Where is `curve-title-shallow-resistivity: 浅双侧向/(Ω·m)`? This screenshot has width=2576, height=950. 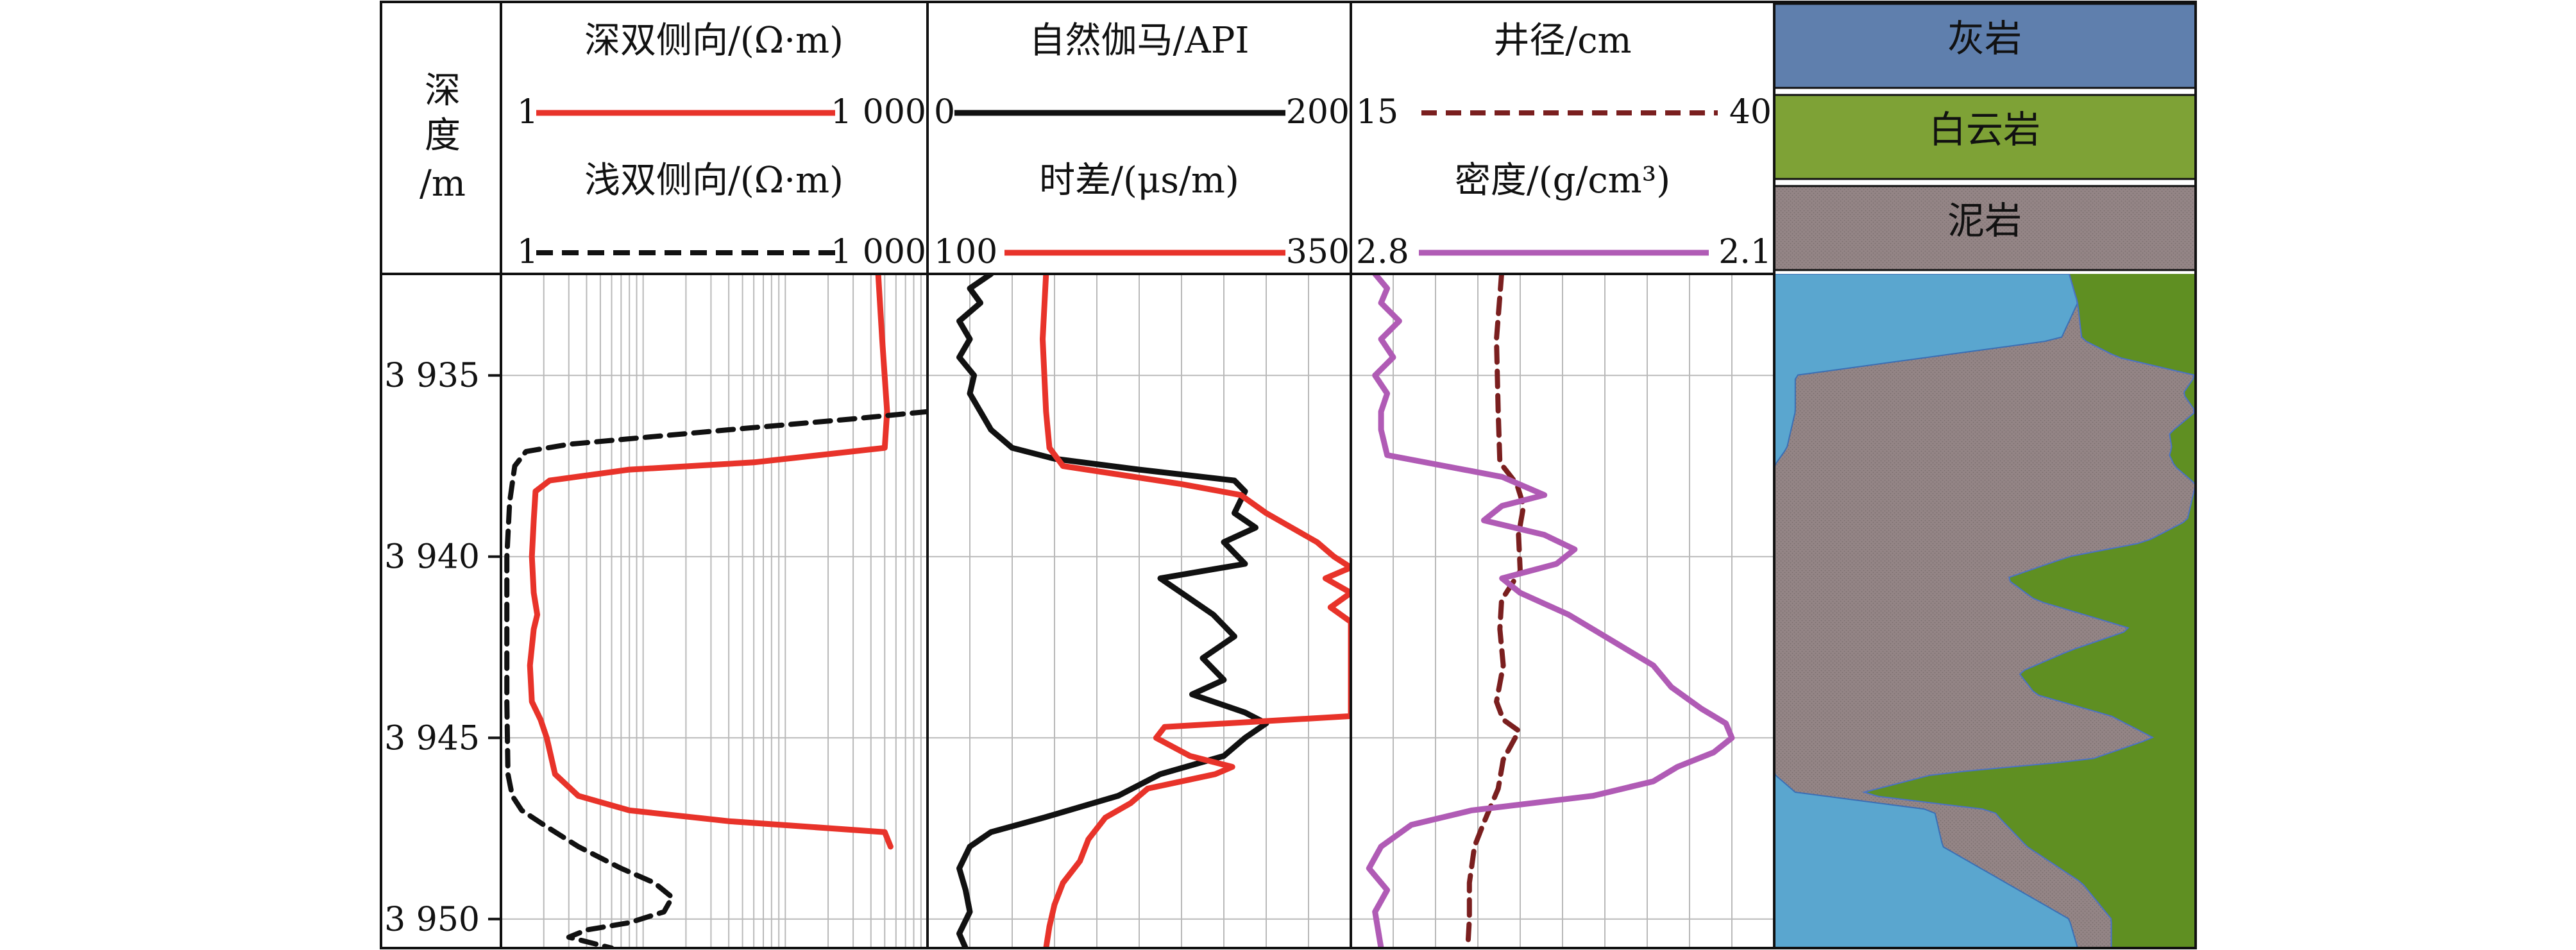
curve-title-shallow-resistivity: 浅双侧向/(Ω·m) is located at coordinates (713, 180).